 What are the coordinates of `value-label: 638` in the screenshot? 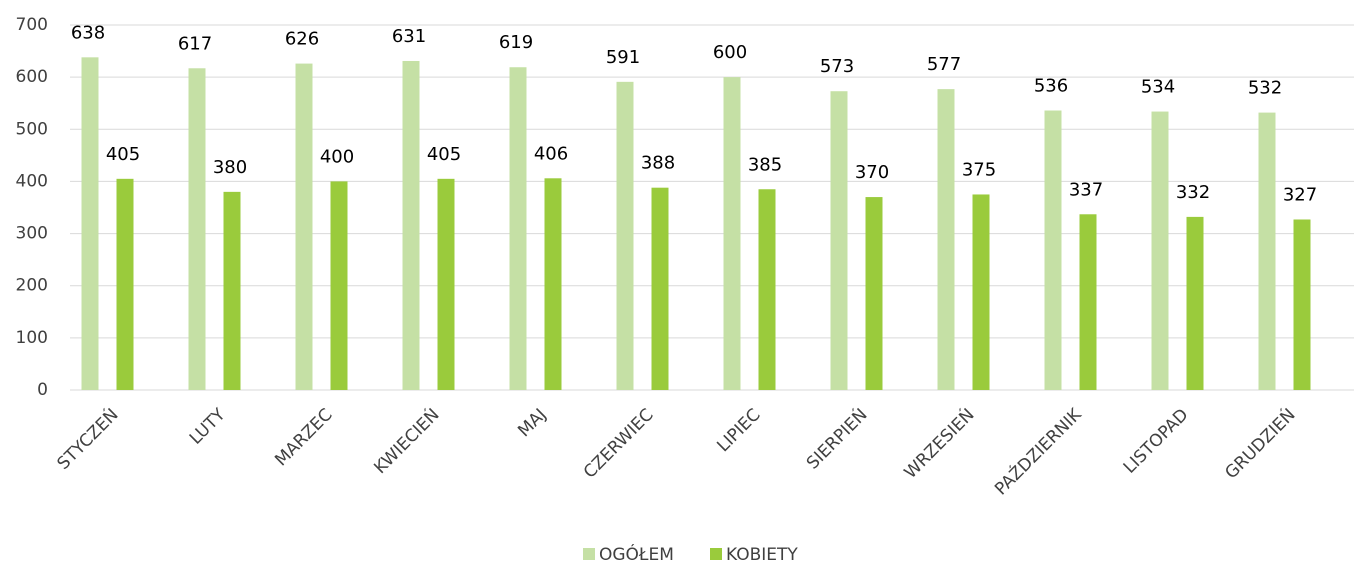 It's located at (88, 32).